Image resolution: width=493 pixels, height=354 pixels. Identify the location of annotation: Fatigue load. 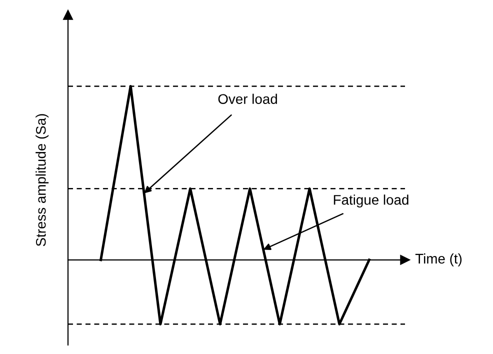
(371, 201).